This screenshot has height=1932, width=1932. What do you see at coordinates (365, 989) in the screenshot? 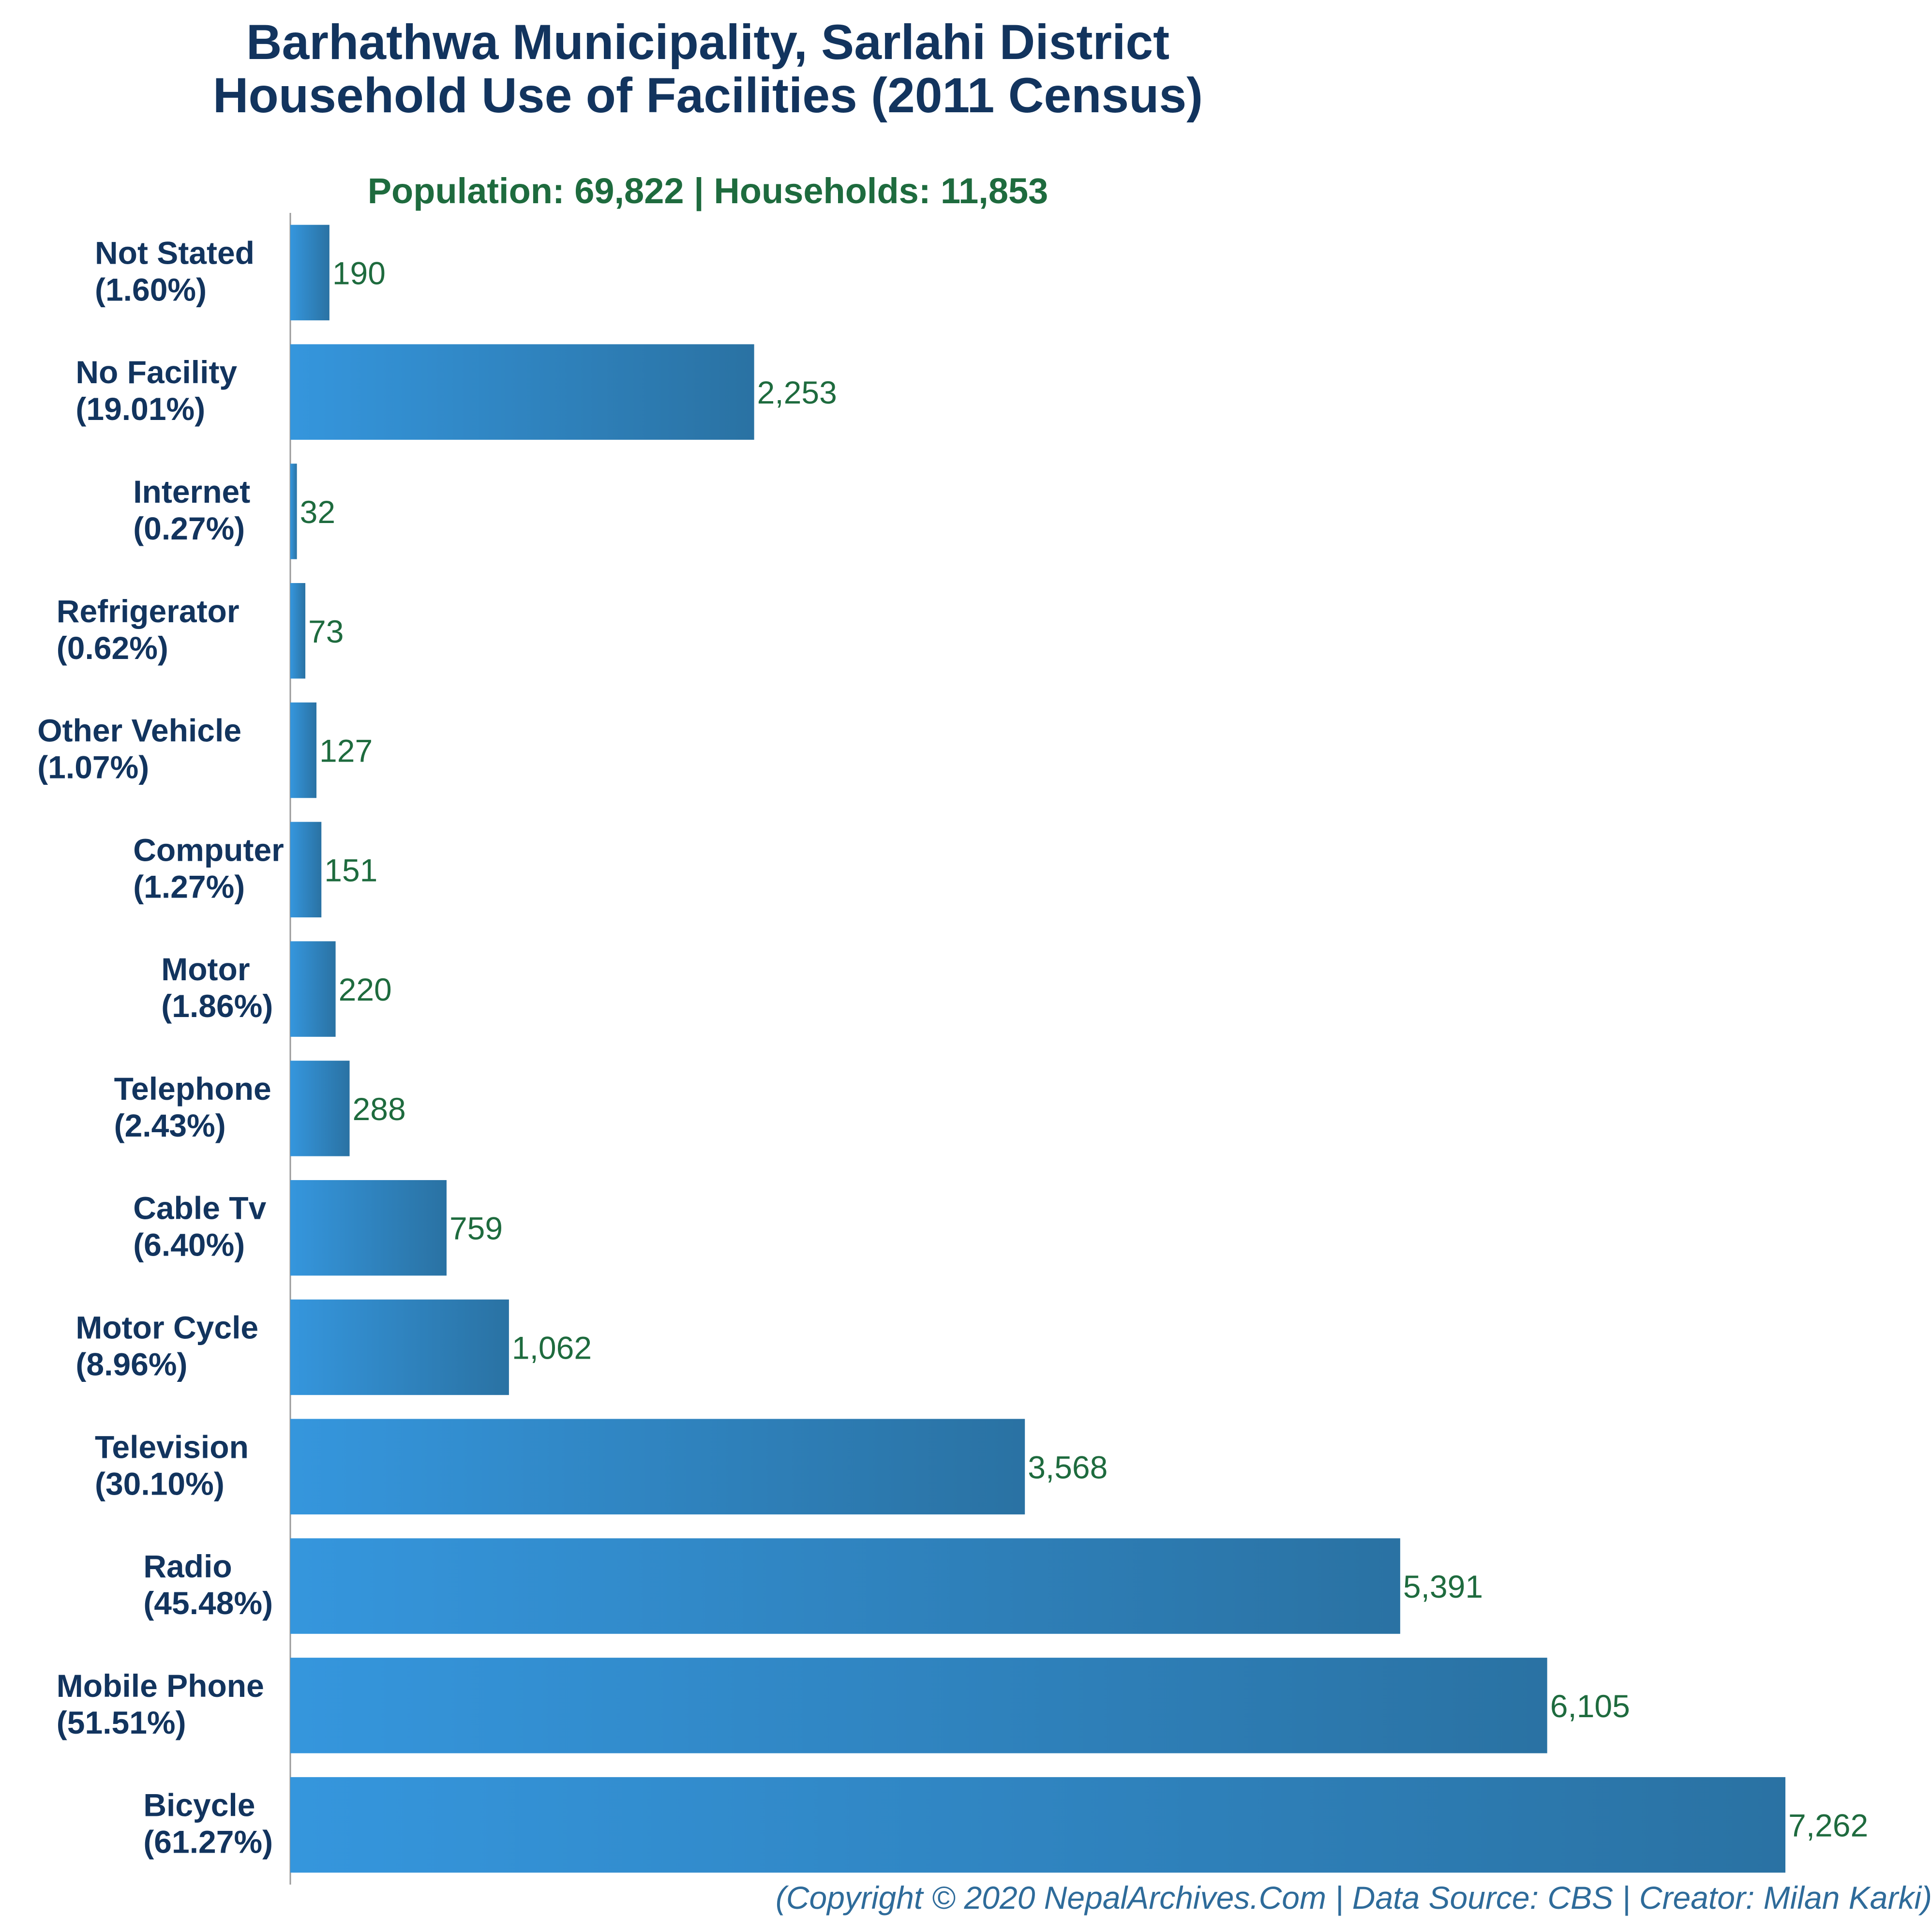
I see `bar-value-label: 220` at bounding box center [365, 989].